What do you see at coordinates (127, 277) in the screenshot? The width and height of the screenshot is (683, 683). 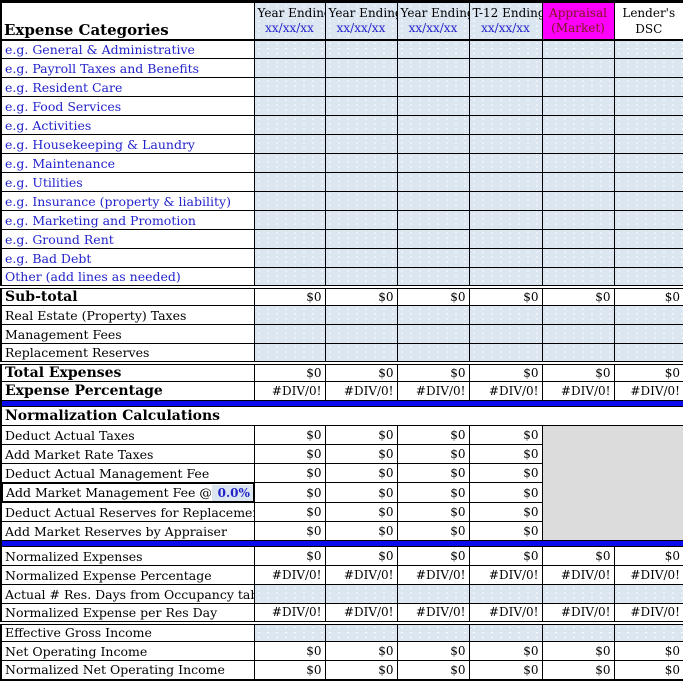 I see `row-label: Other (add lines as needed)` at bounding box center [127, 277].